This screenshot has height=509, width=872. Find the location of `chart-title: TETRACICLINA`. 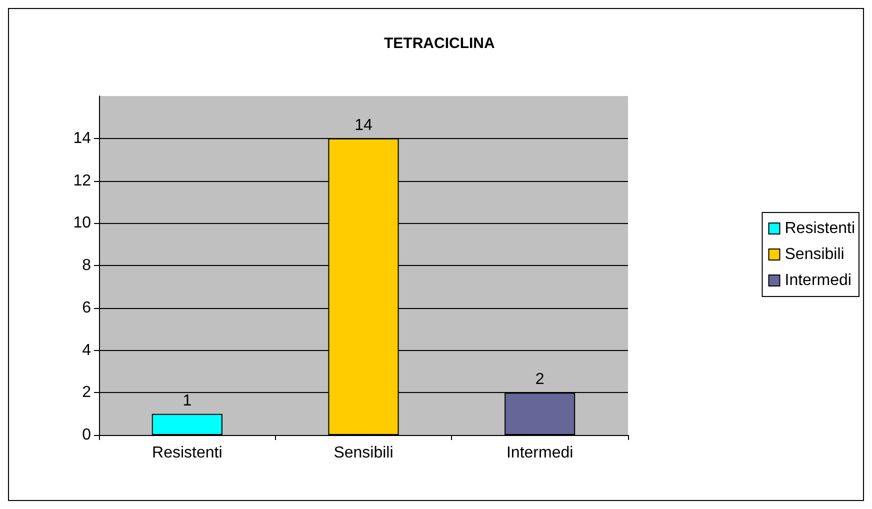

chart-title: TETRACICLINA is located at coordinates (439, 43).